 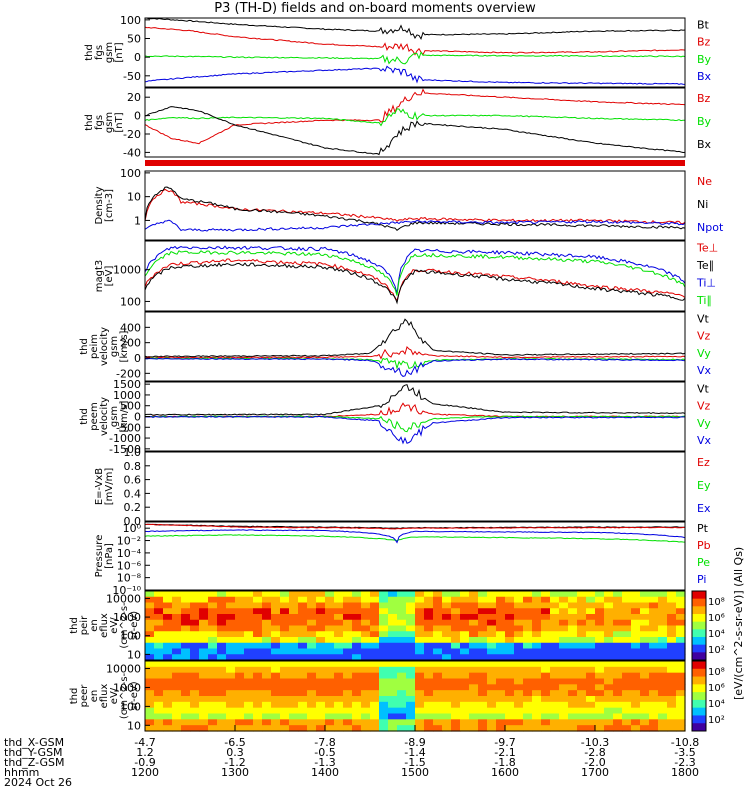 I want to click on y-axis-label-line: gsm, so click(x=109, y=122).